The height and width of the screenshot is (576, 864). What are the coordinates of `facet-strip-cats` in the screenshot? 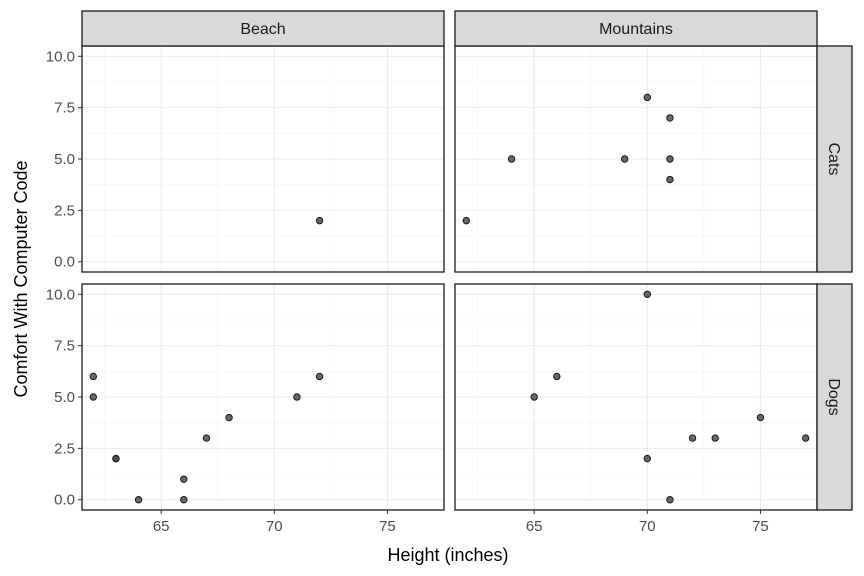 It's located at (834, 159).